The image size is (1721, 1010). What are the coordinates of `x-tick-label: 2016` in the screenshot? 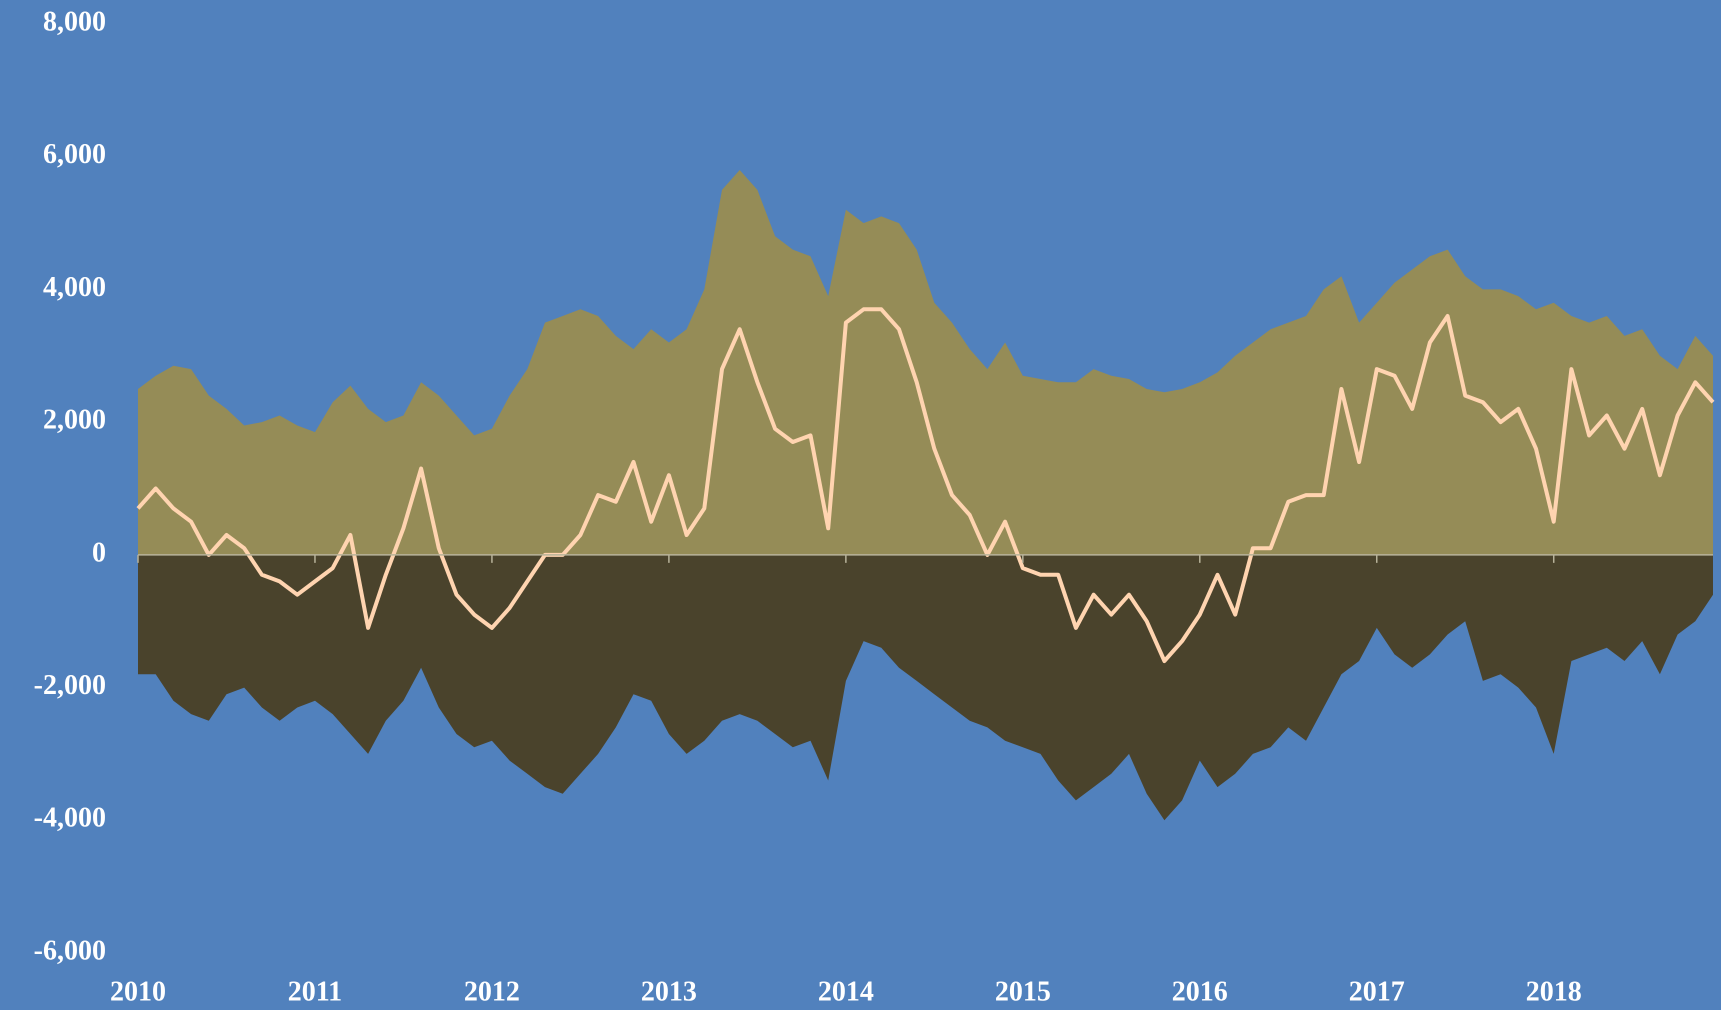 It's located at (1200, 991).